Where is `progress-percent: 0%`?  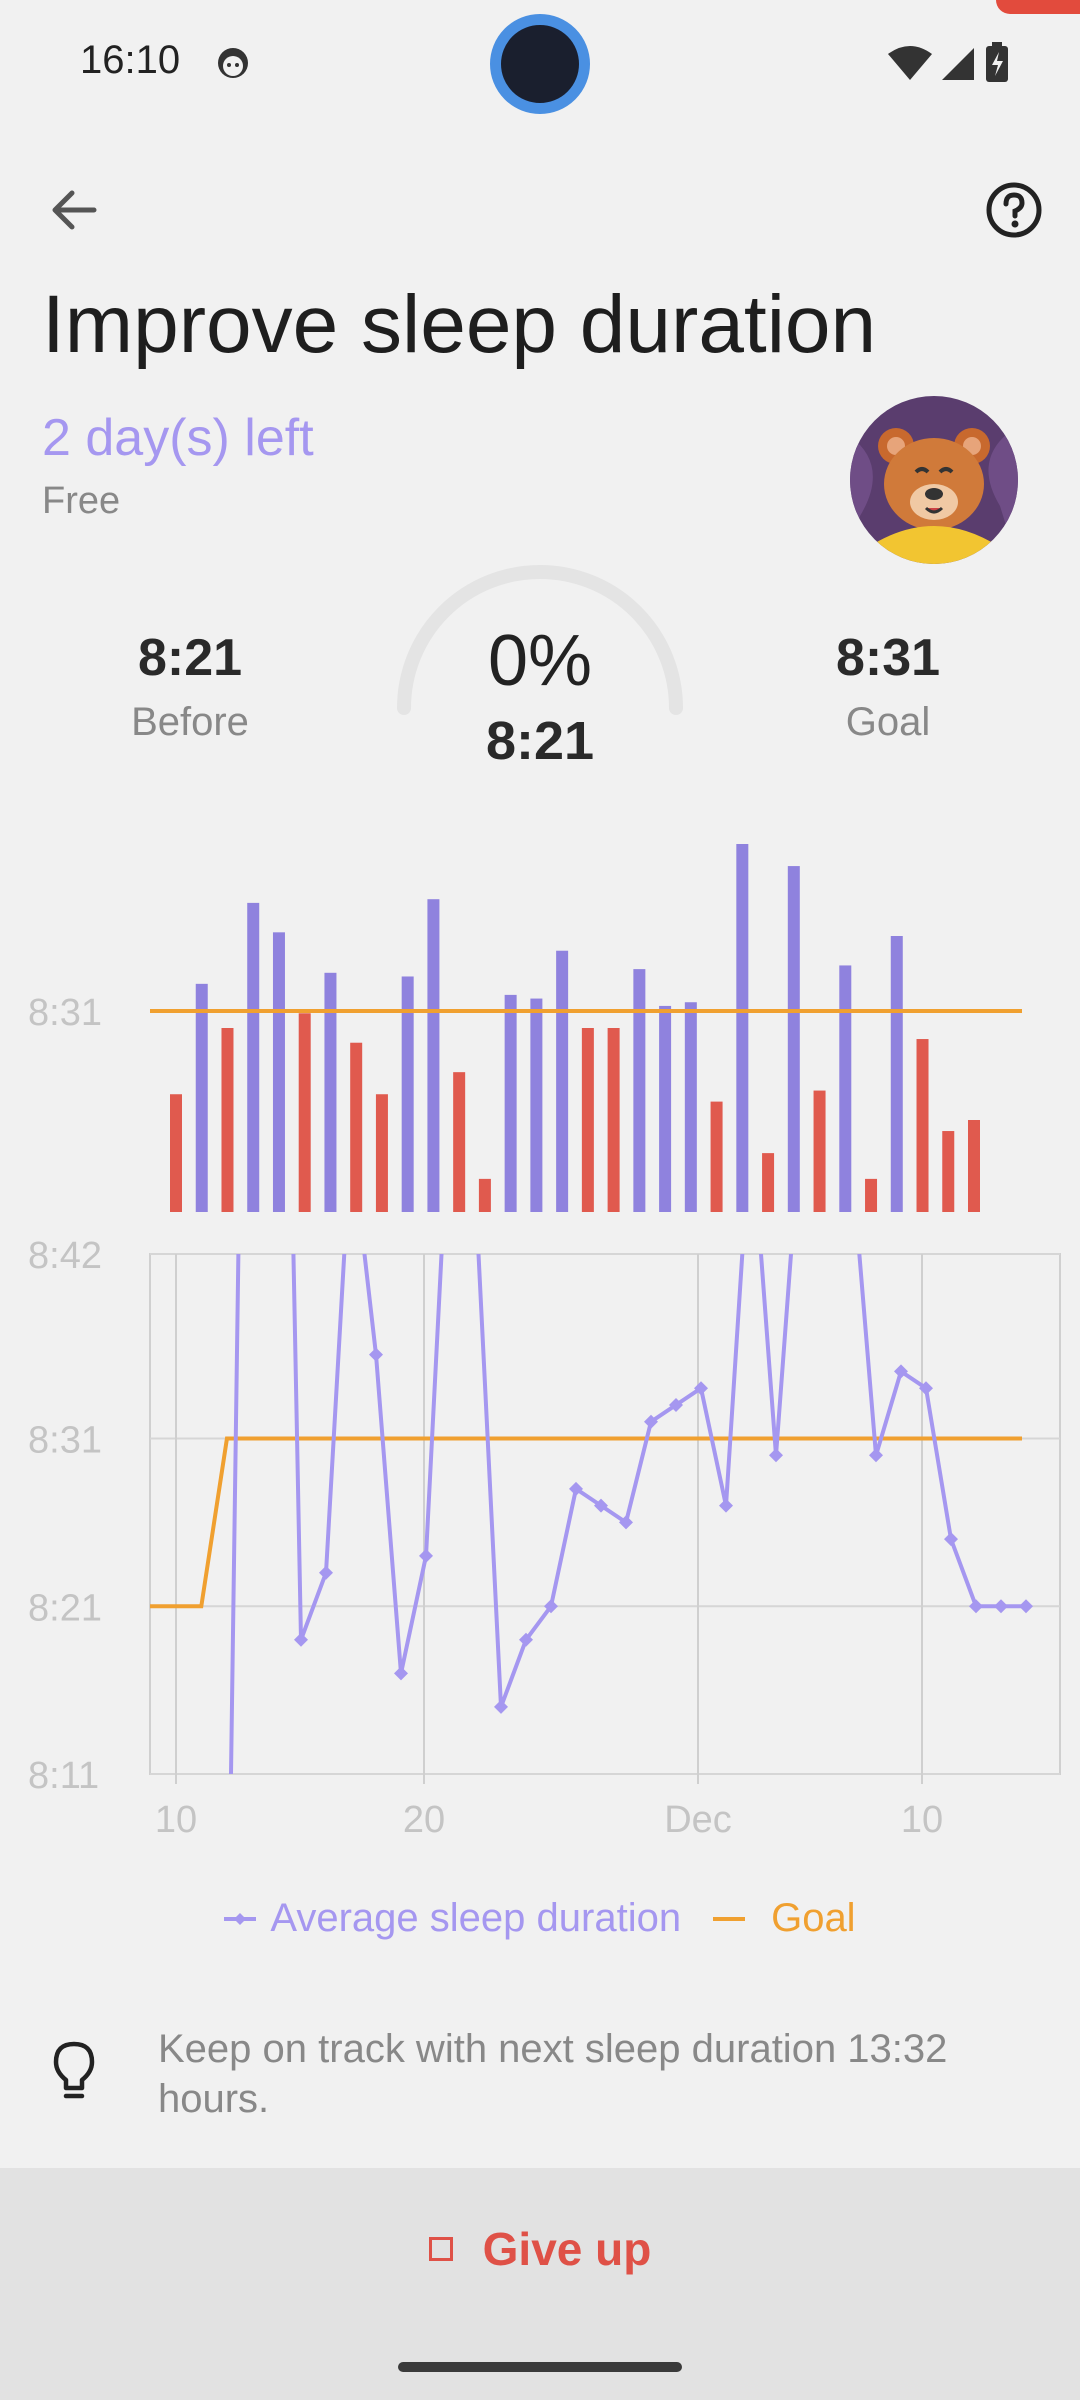
progress-percent: 0% is located at coordinates (540, 661).